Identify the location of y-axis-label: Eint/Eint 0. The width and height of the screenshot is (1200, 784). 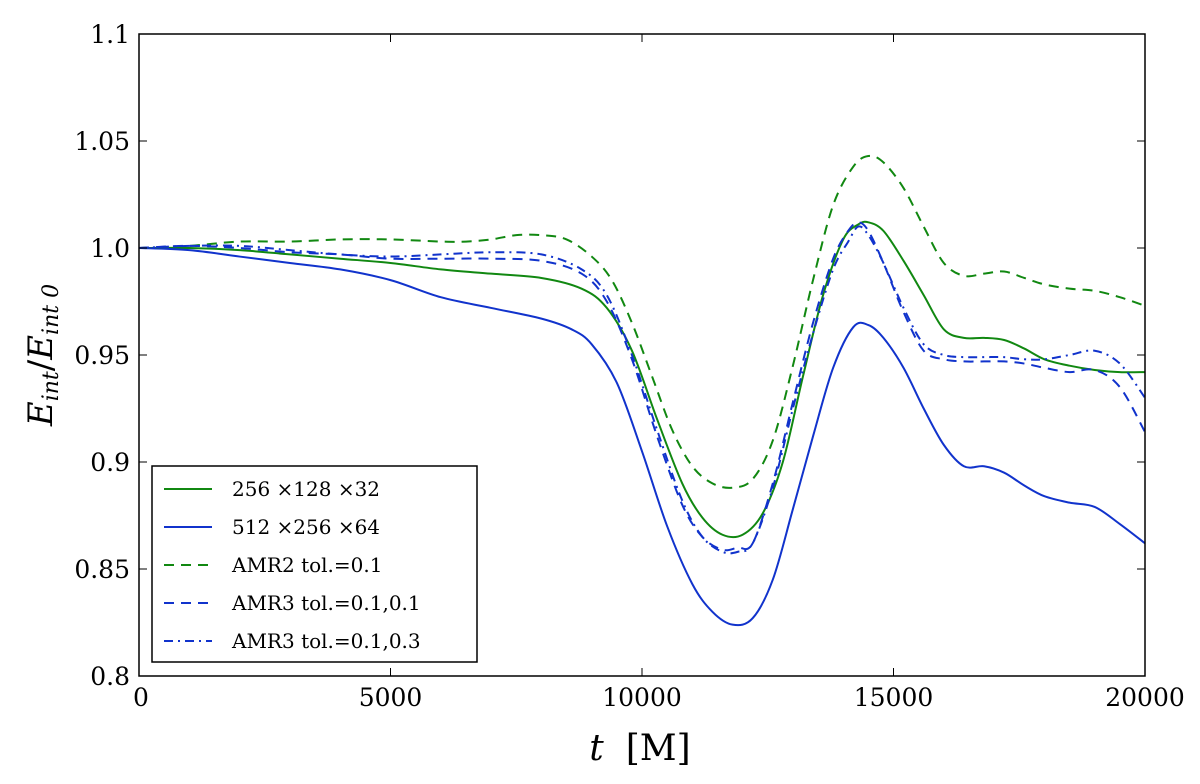
(42, 355).